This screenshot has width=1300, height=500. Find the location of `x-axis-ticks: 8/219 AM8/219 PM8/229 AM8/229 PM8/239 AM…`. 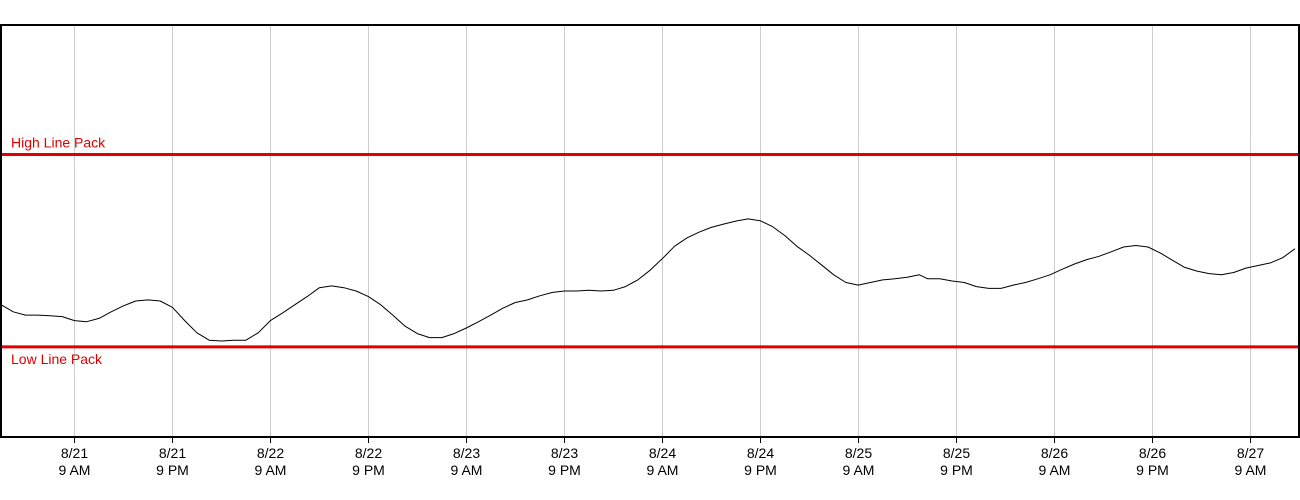

x-axis-ticks: 8/219 AM8/219 PM8/229 AM8/229 PM8/239 AM… is located at coordinates (663, 457).